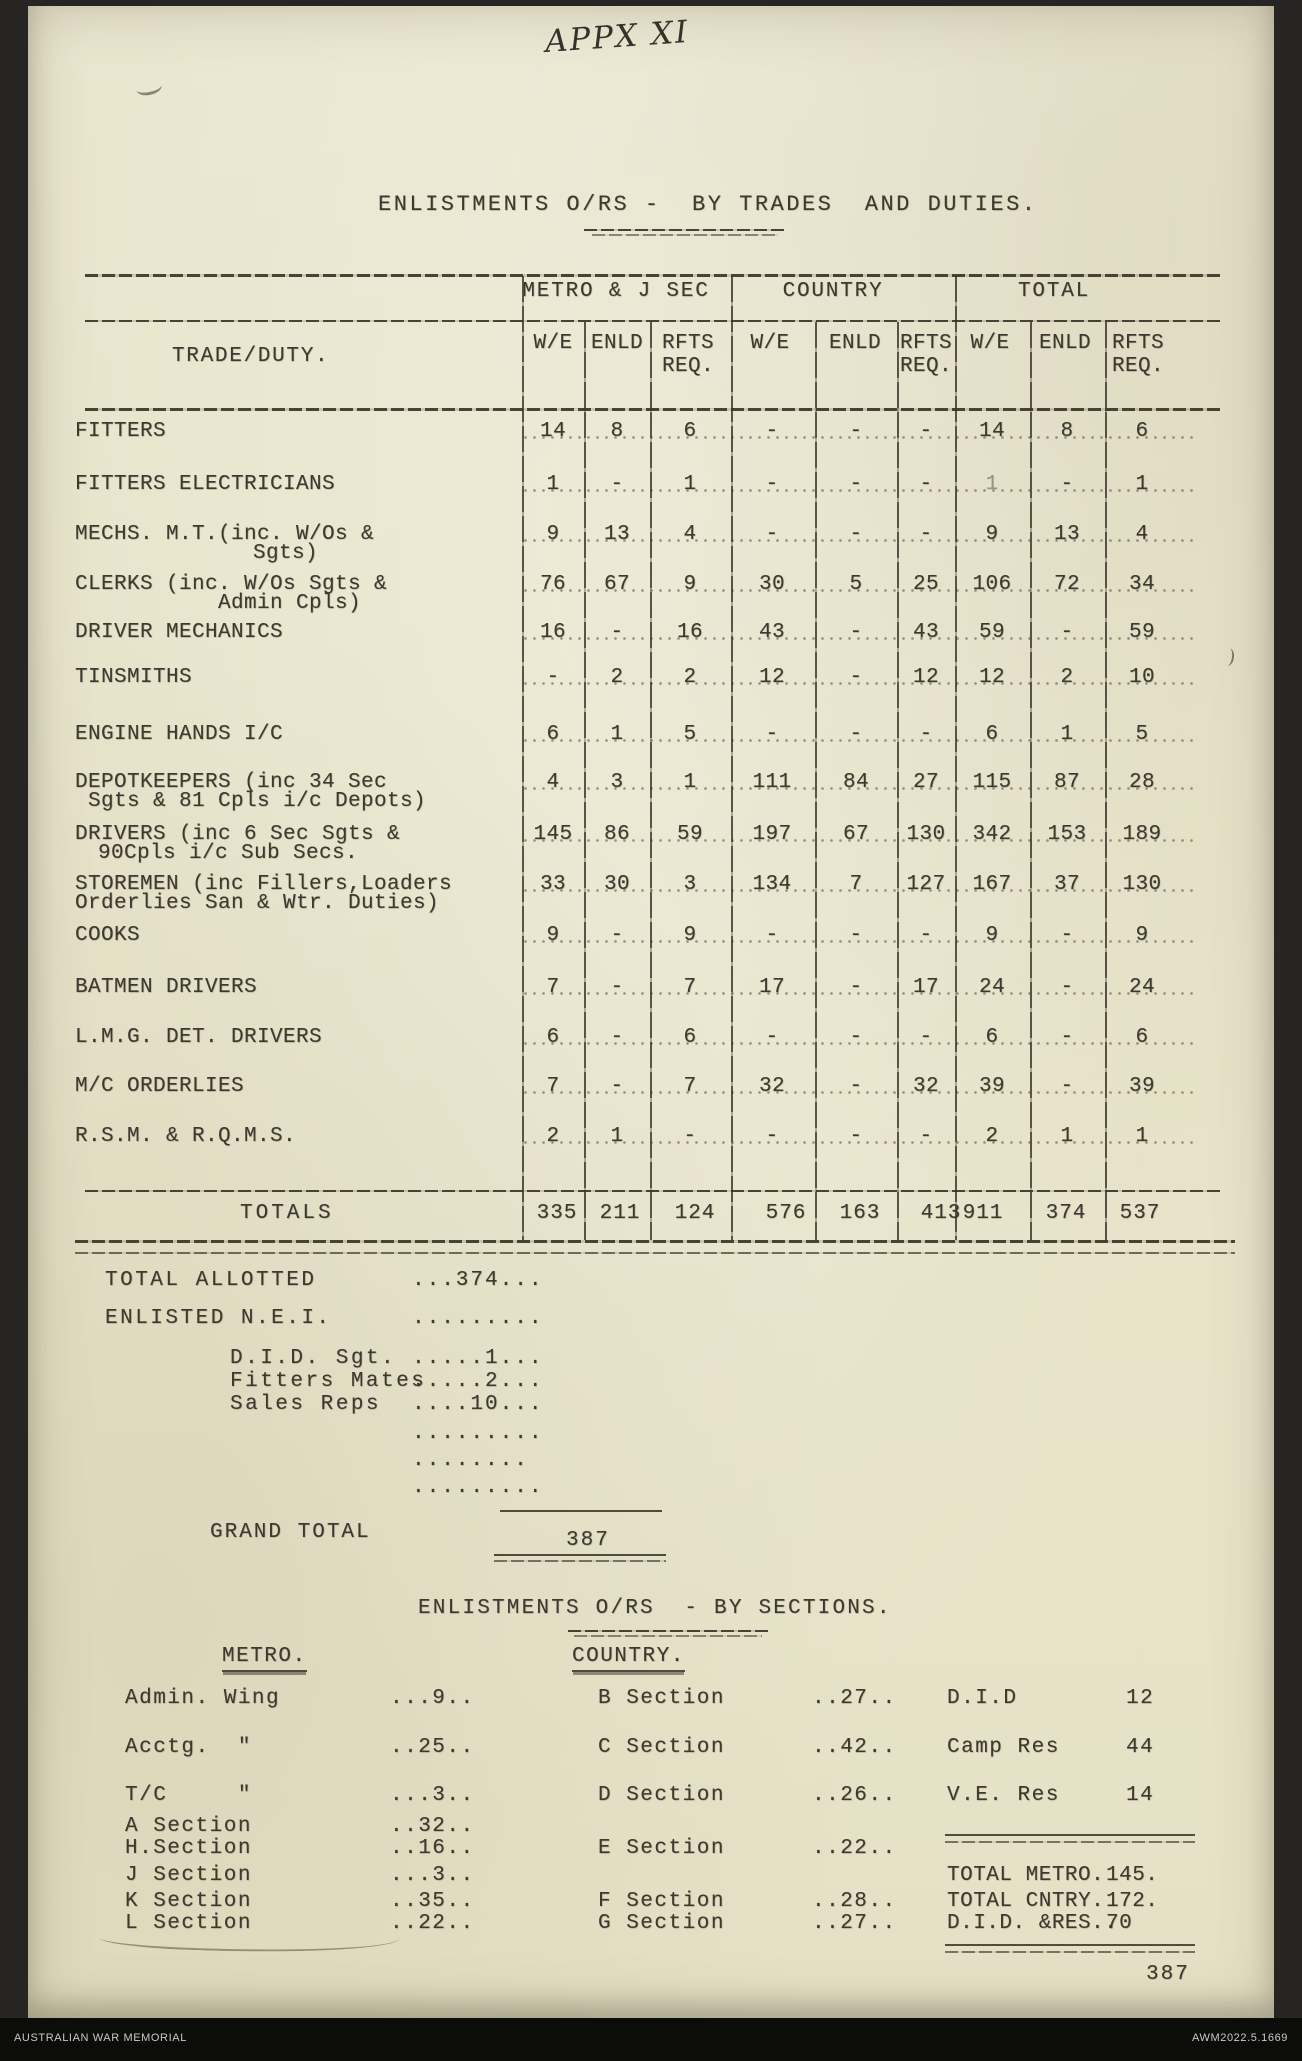 The width and height of the screenshot is (1302, 2061). I want to click on totals-value: 374, so click(1066, 1213).